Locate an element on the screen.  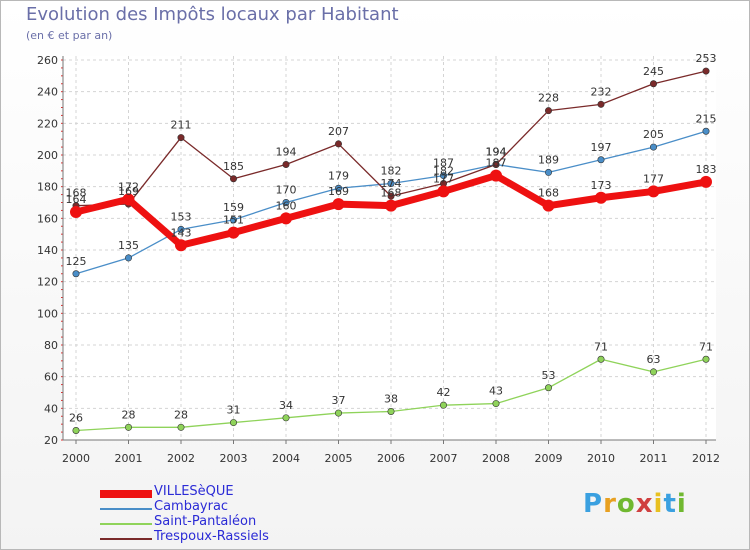
x-tick-label: 2002 is located at coordinates (181, 458).